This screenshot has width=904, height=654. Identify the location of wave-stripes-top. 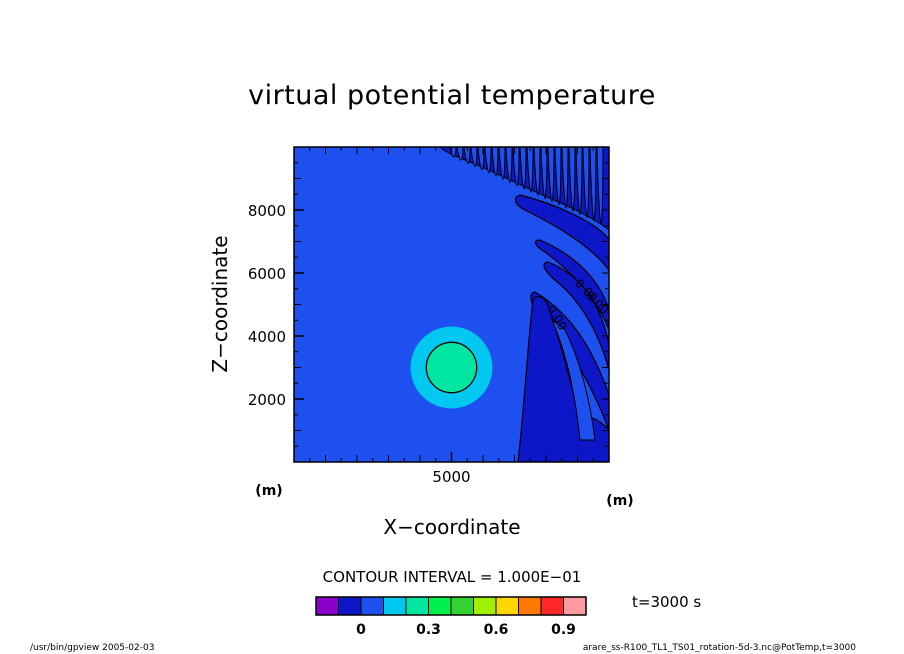
(526, 186).